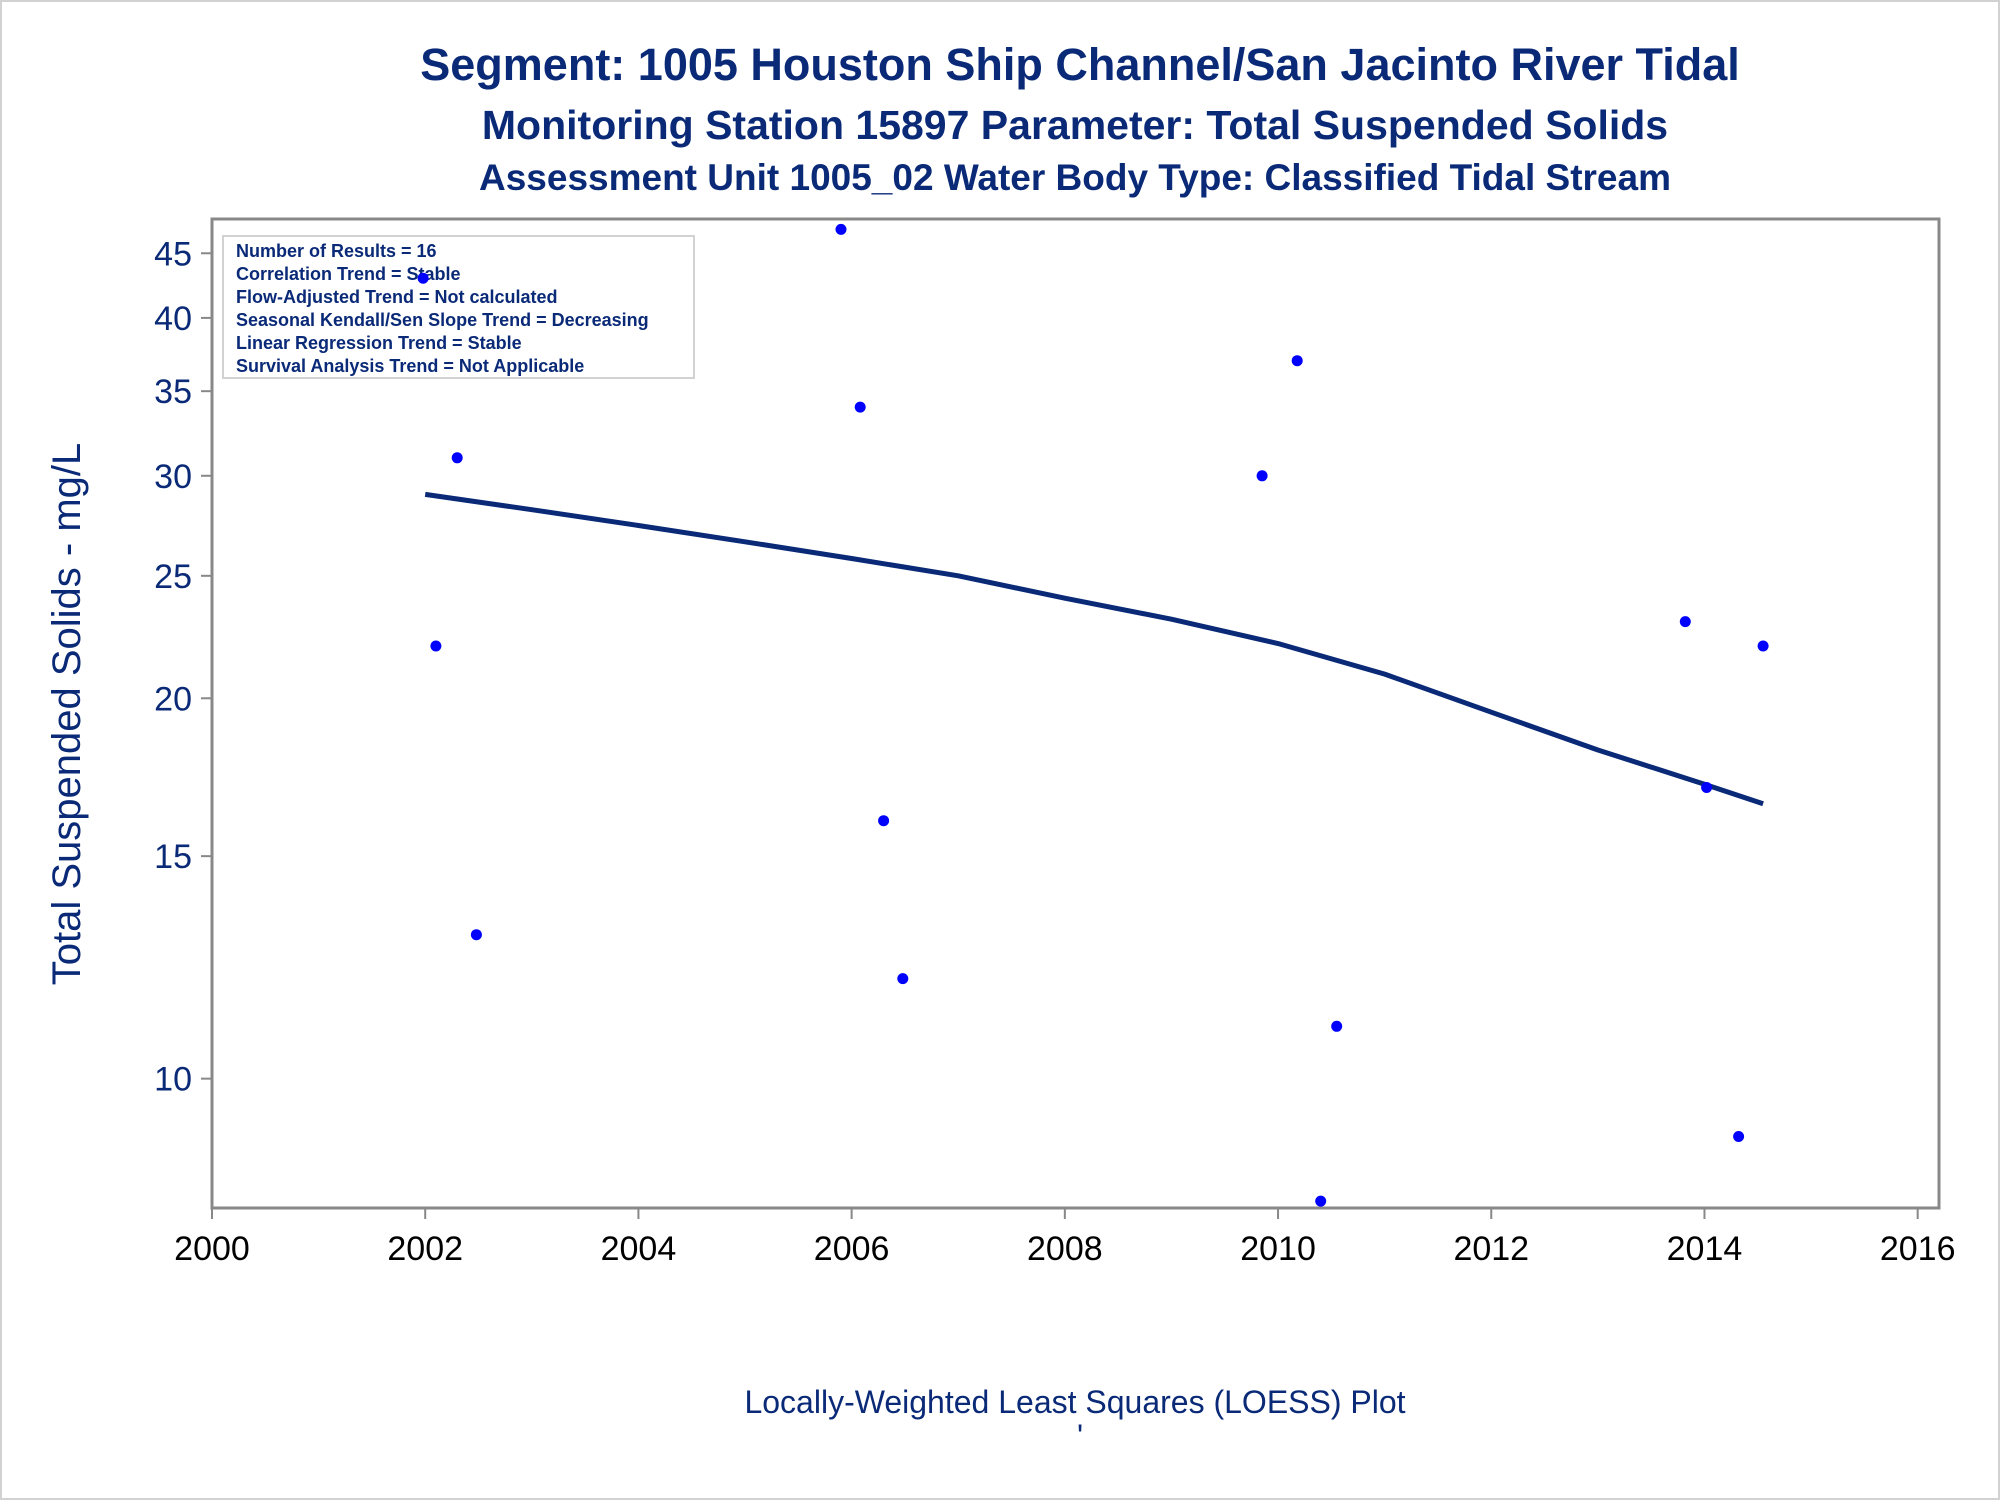  What do you see at coordinates (173, 857) in the screenshot?
I see `y-tick-label: 15` at bounding box center [173, 857].